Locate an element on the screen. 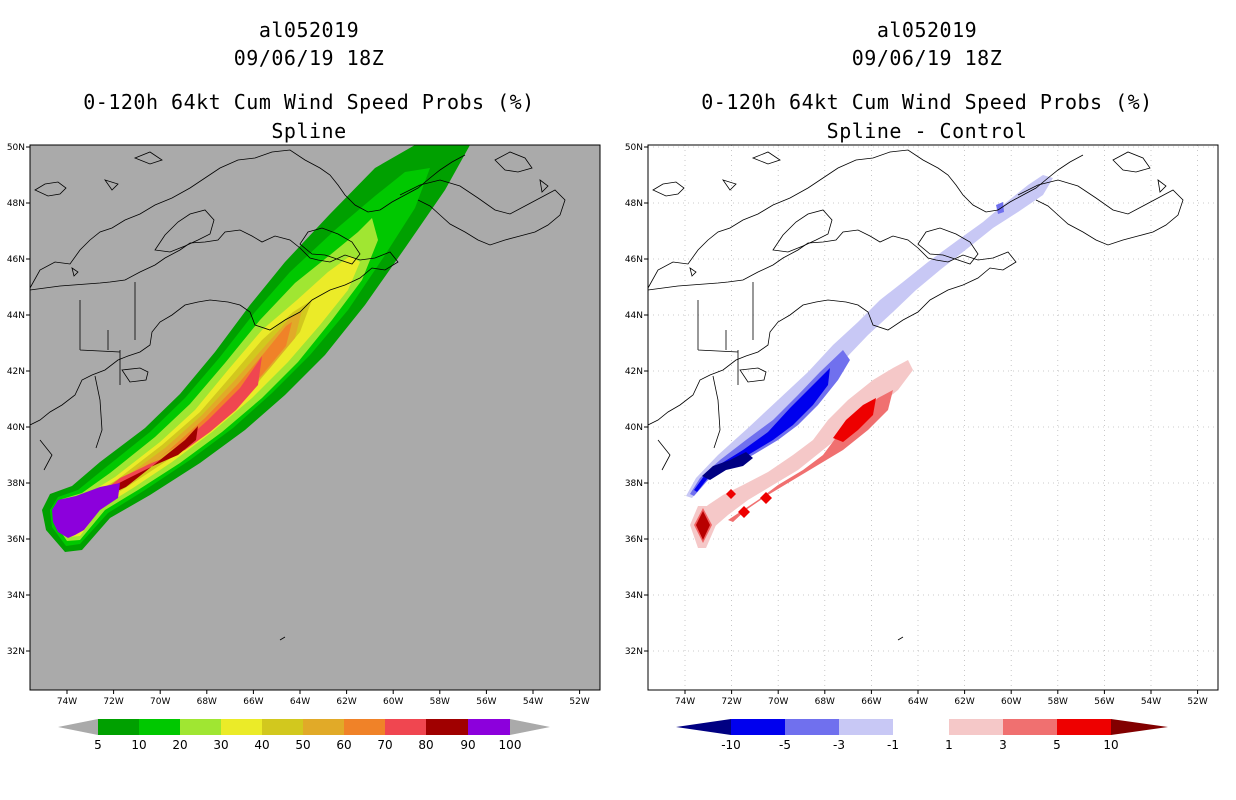  subtitle: Spline is located at coordinates (309, 131).